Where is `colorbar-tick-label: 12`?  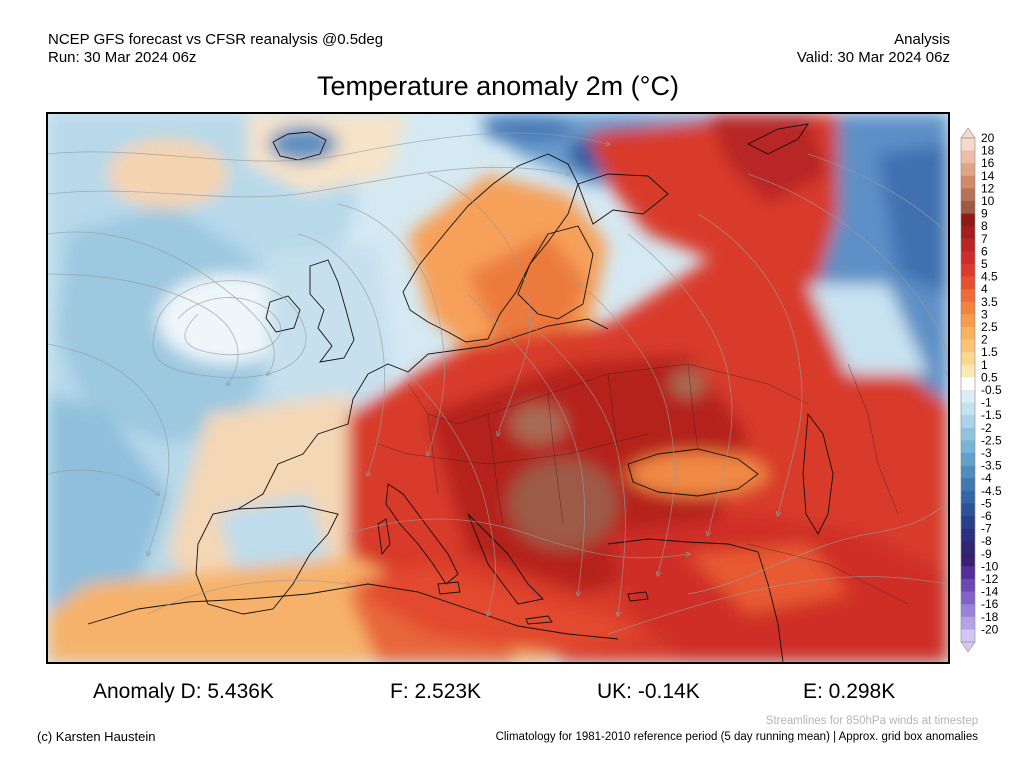 colorbar-tick-label: 12 is located at coordinates (988, 188).